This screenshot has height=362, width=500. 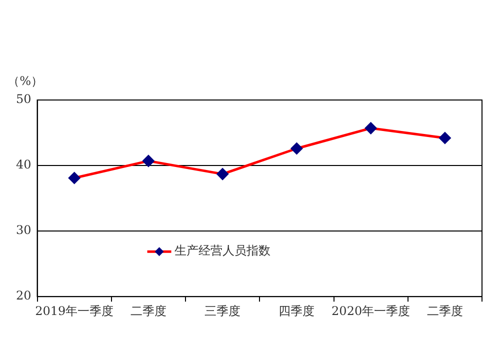 I want to click on y-tick-label: 20, so click(x=24, y=295).